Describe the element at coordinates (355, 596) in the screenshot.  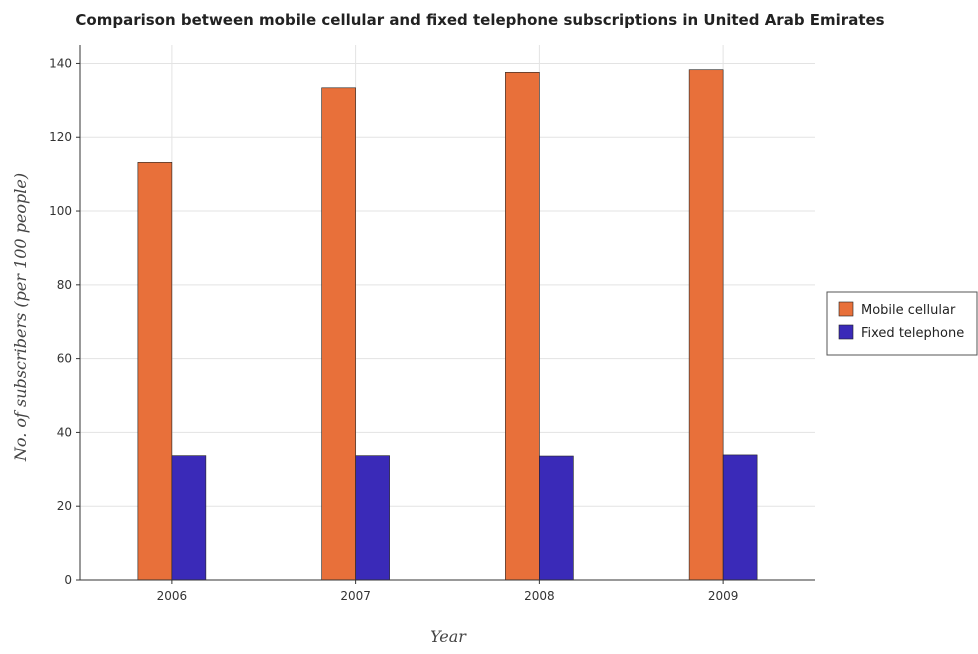
I see `x-tick-label: 2007` at that location.